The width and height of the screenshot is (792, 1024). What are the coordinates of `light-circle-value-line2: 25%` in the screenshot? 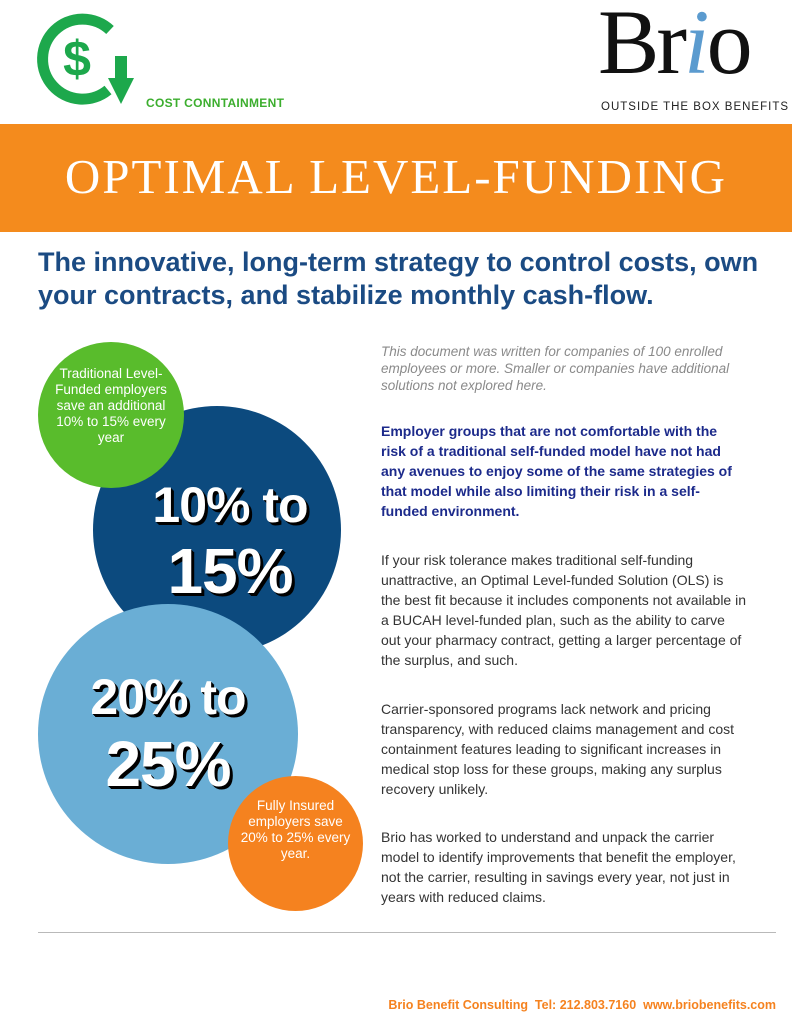 It's located at (168, 764).